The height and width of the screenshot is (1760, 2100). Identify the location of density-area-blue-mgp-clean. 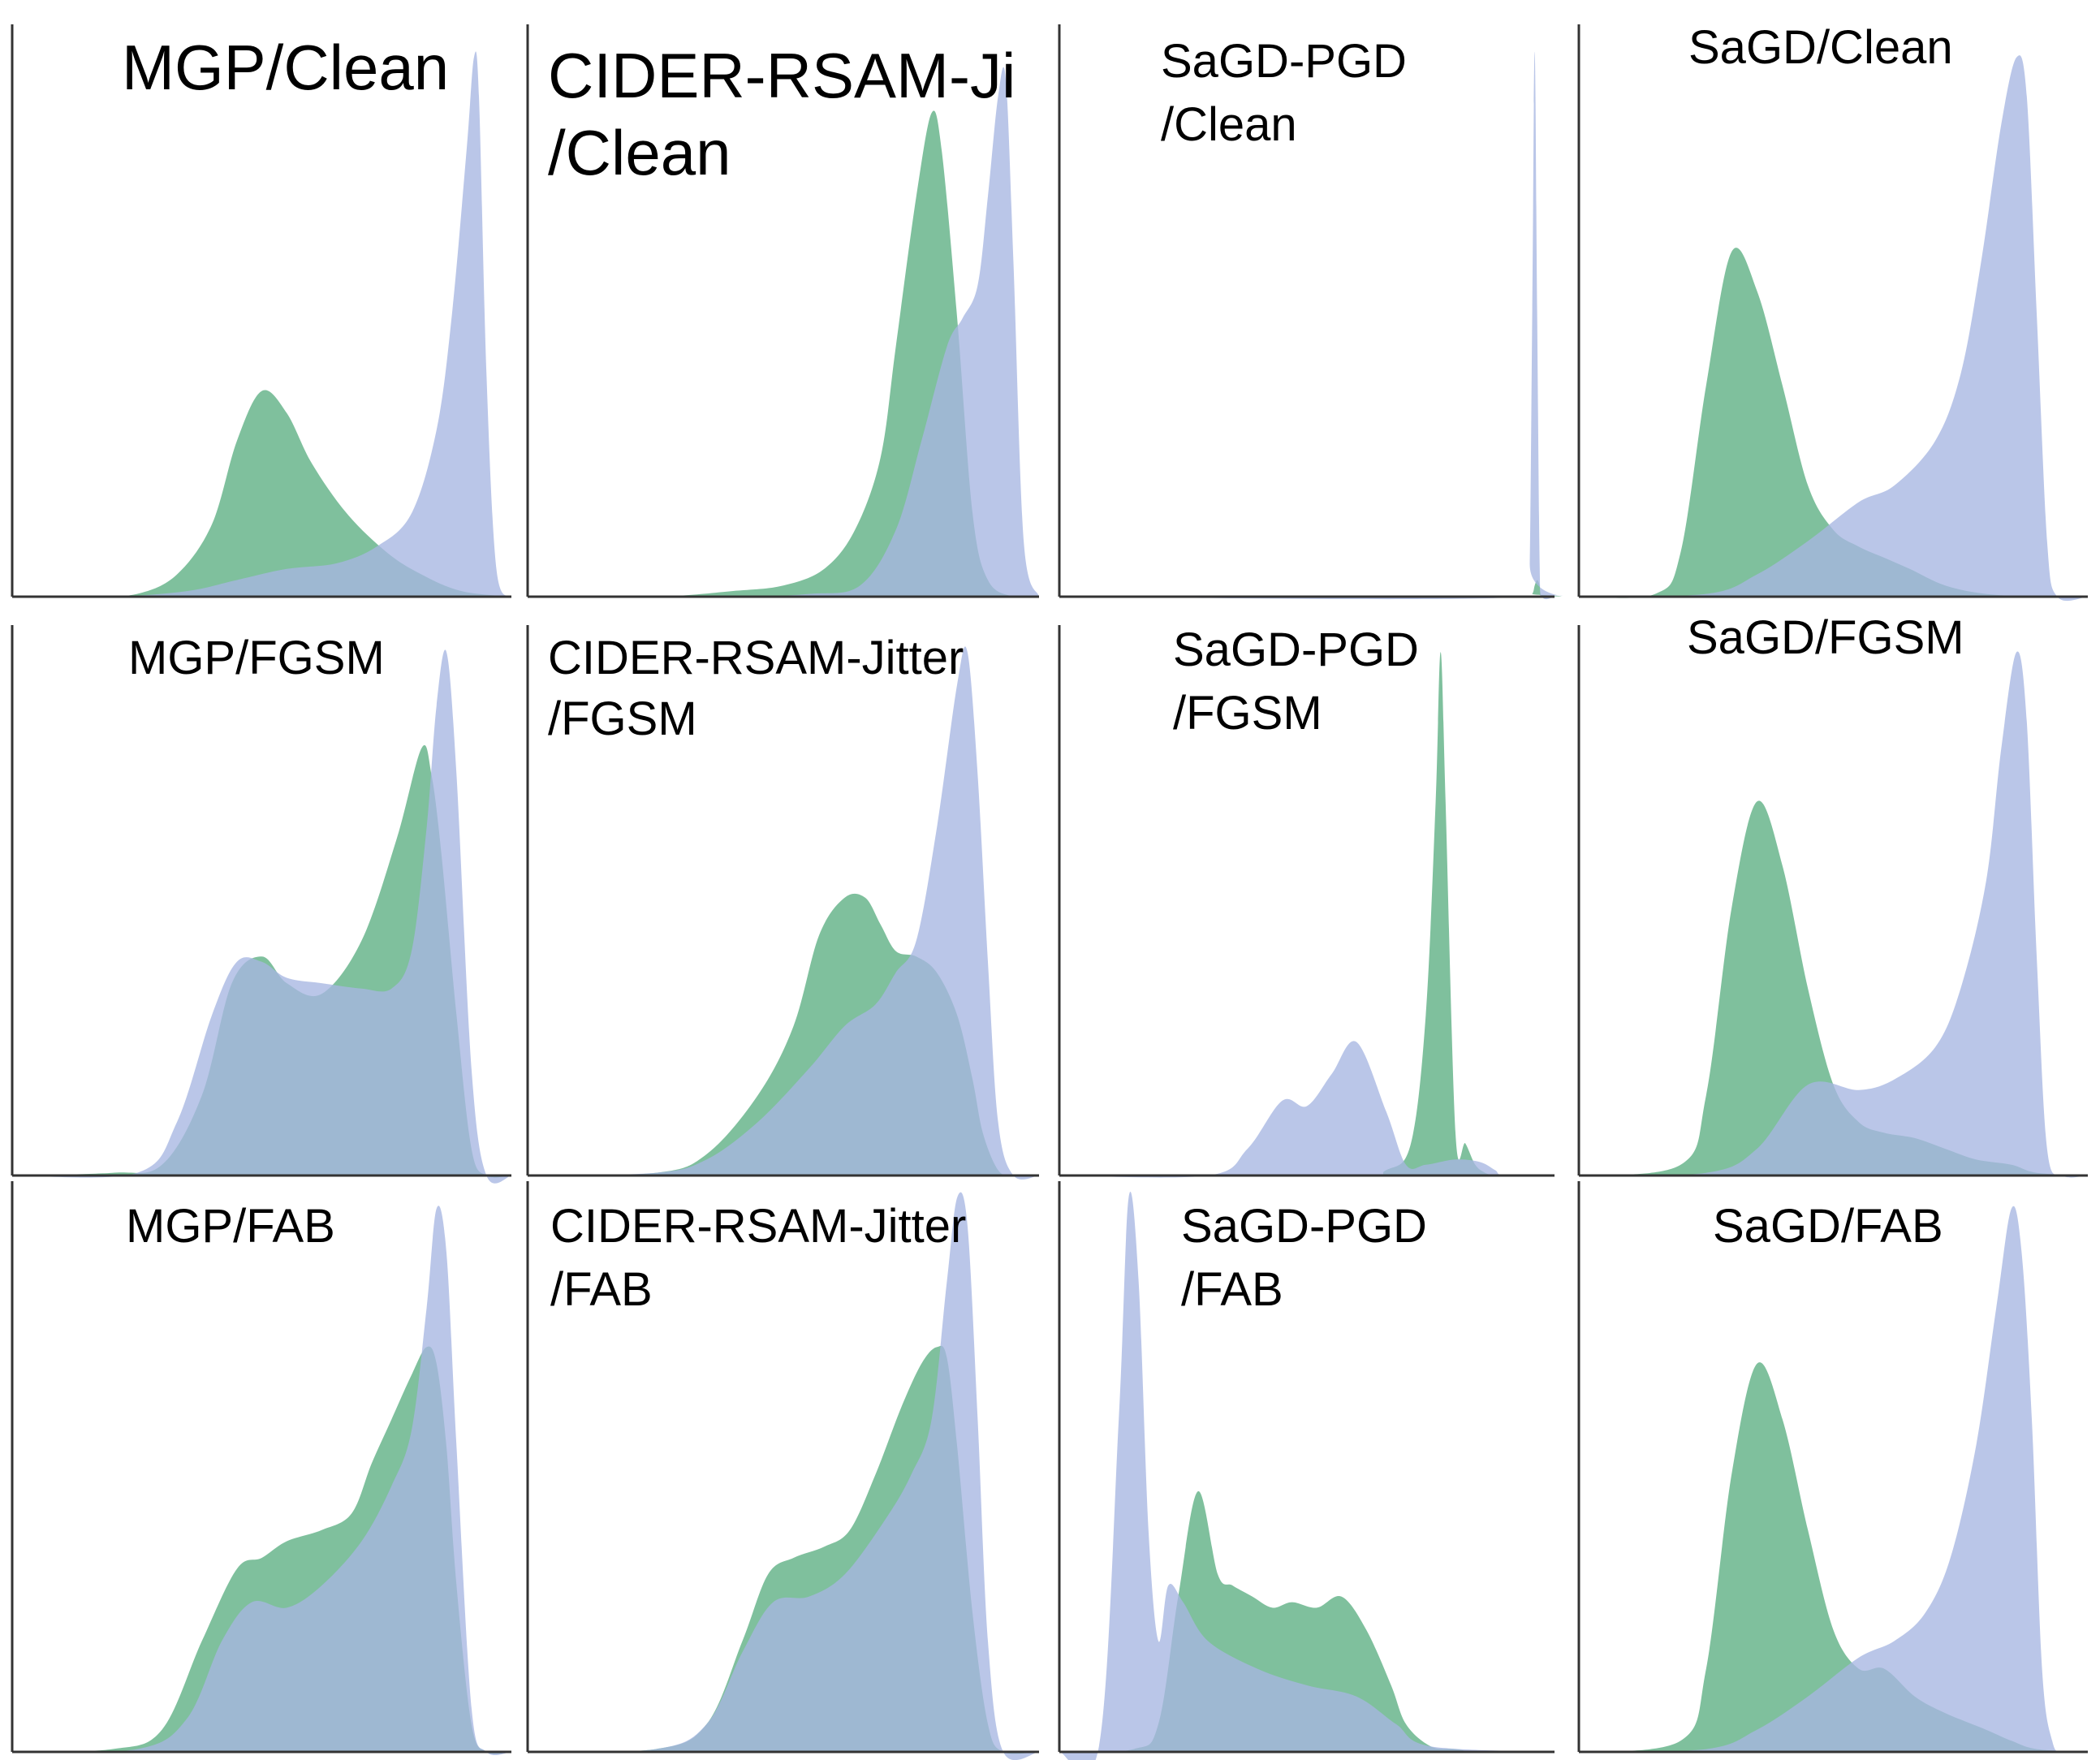
(261, 324).